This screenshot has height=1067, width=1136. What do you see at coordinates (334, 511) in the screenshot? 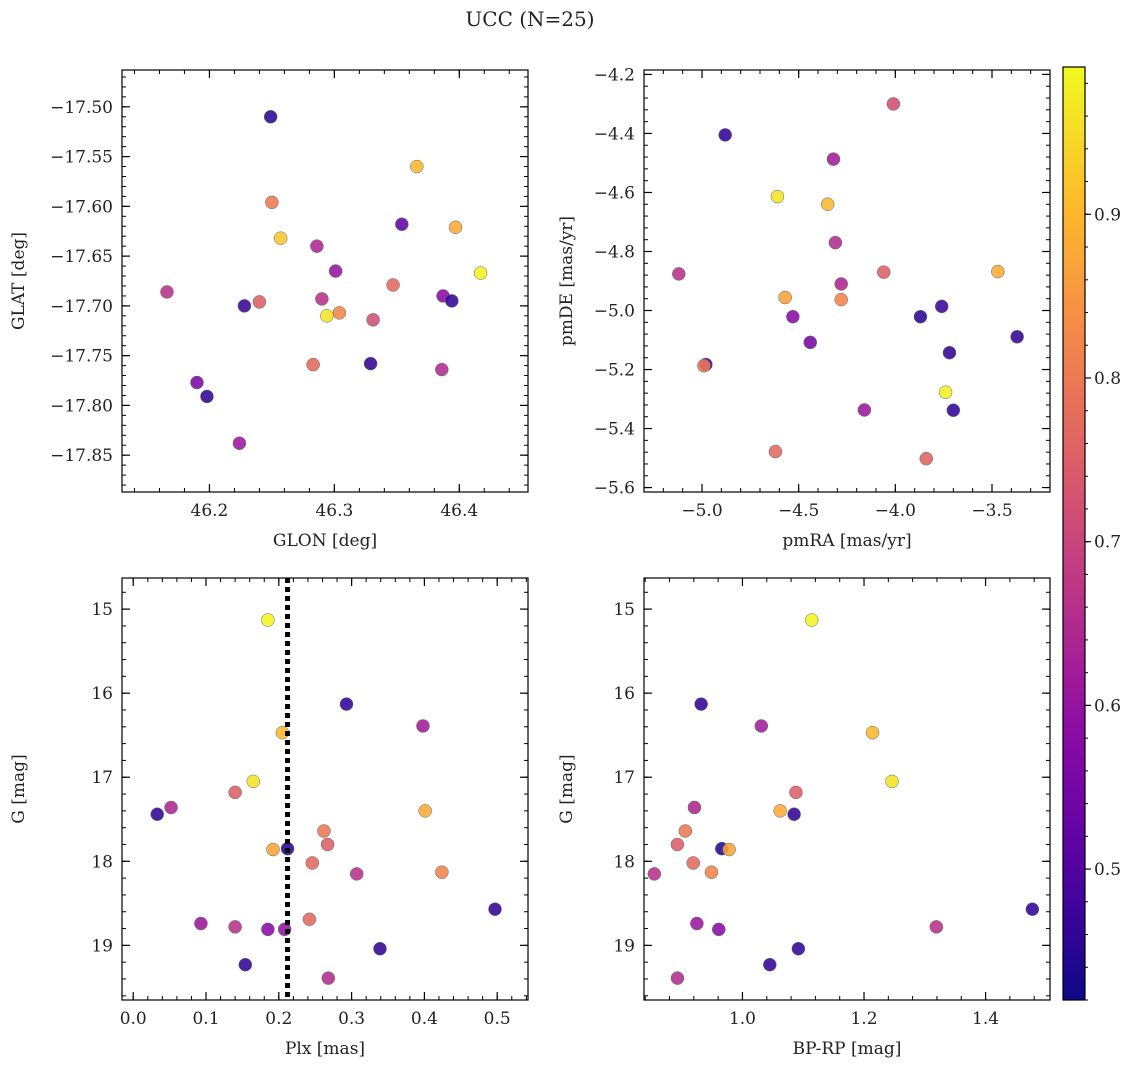
I see `x-tick-label: 46.3` at bounding box center [334, 511].